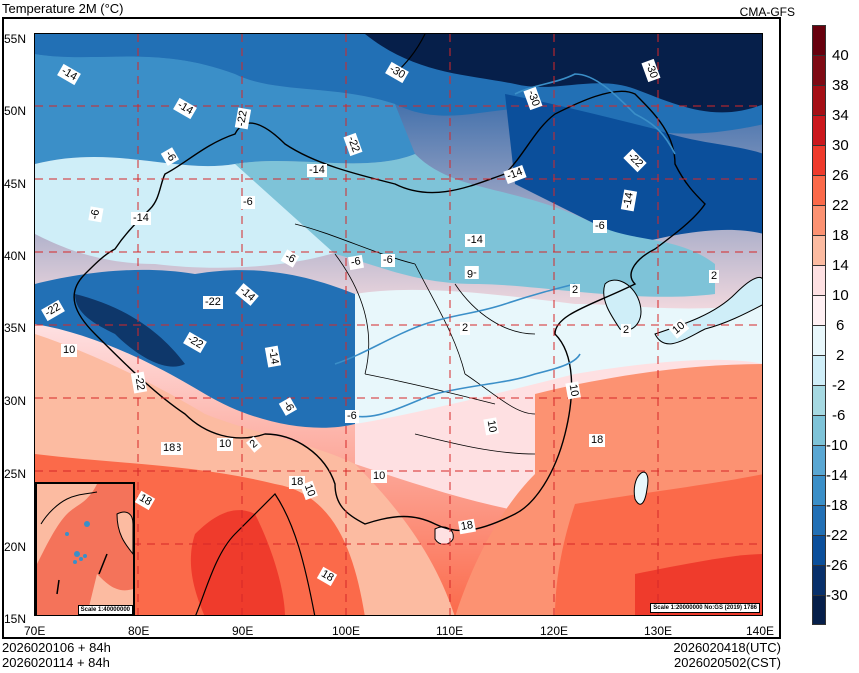  I want to click on colorbar-label: 40, so click(840, 55).